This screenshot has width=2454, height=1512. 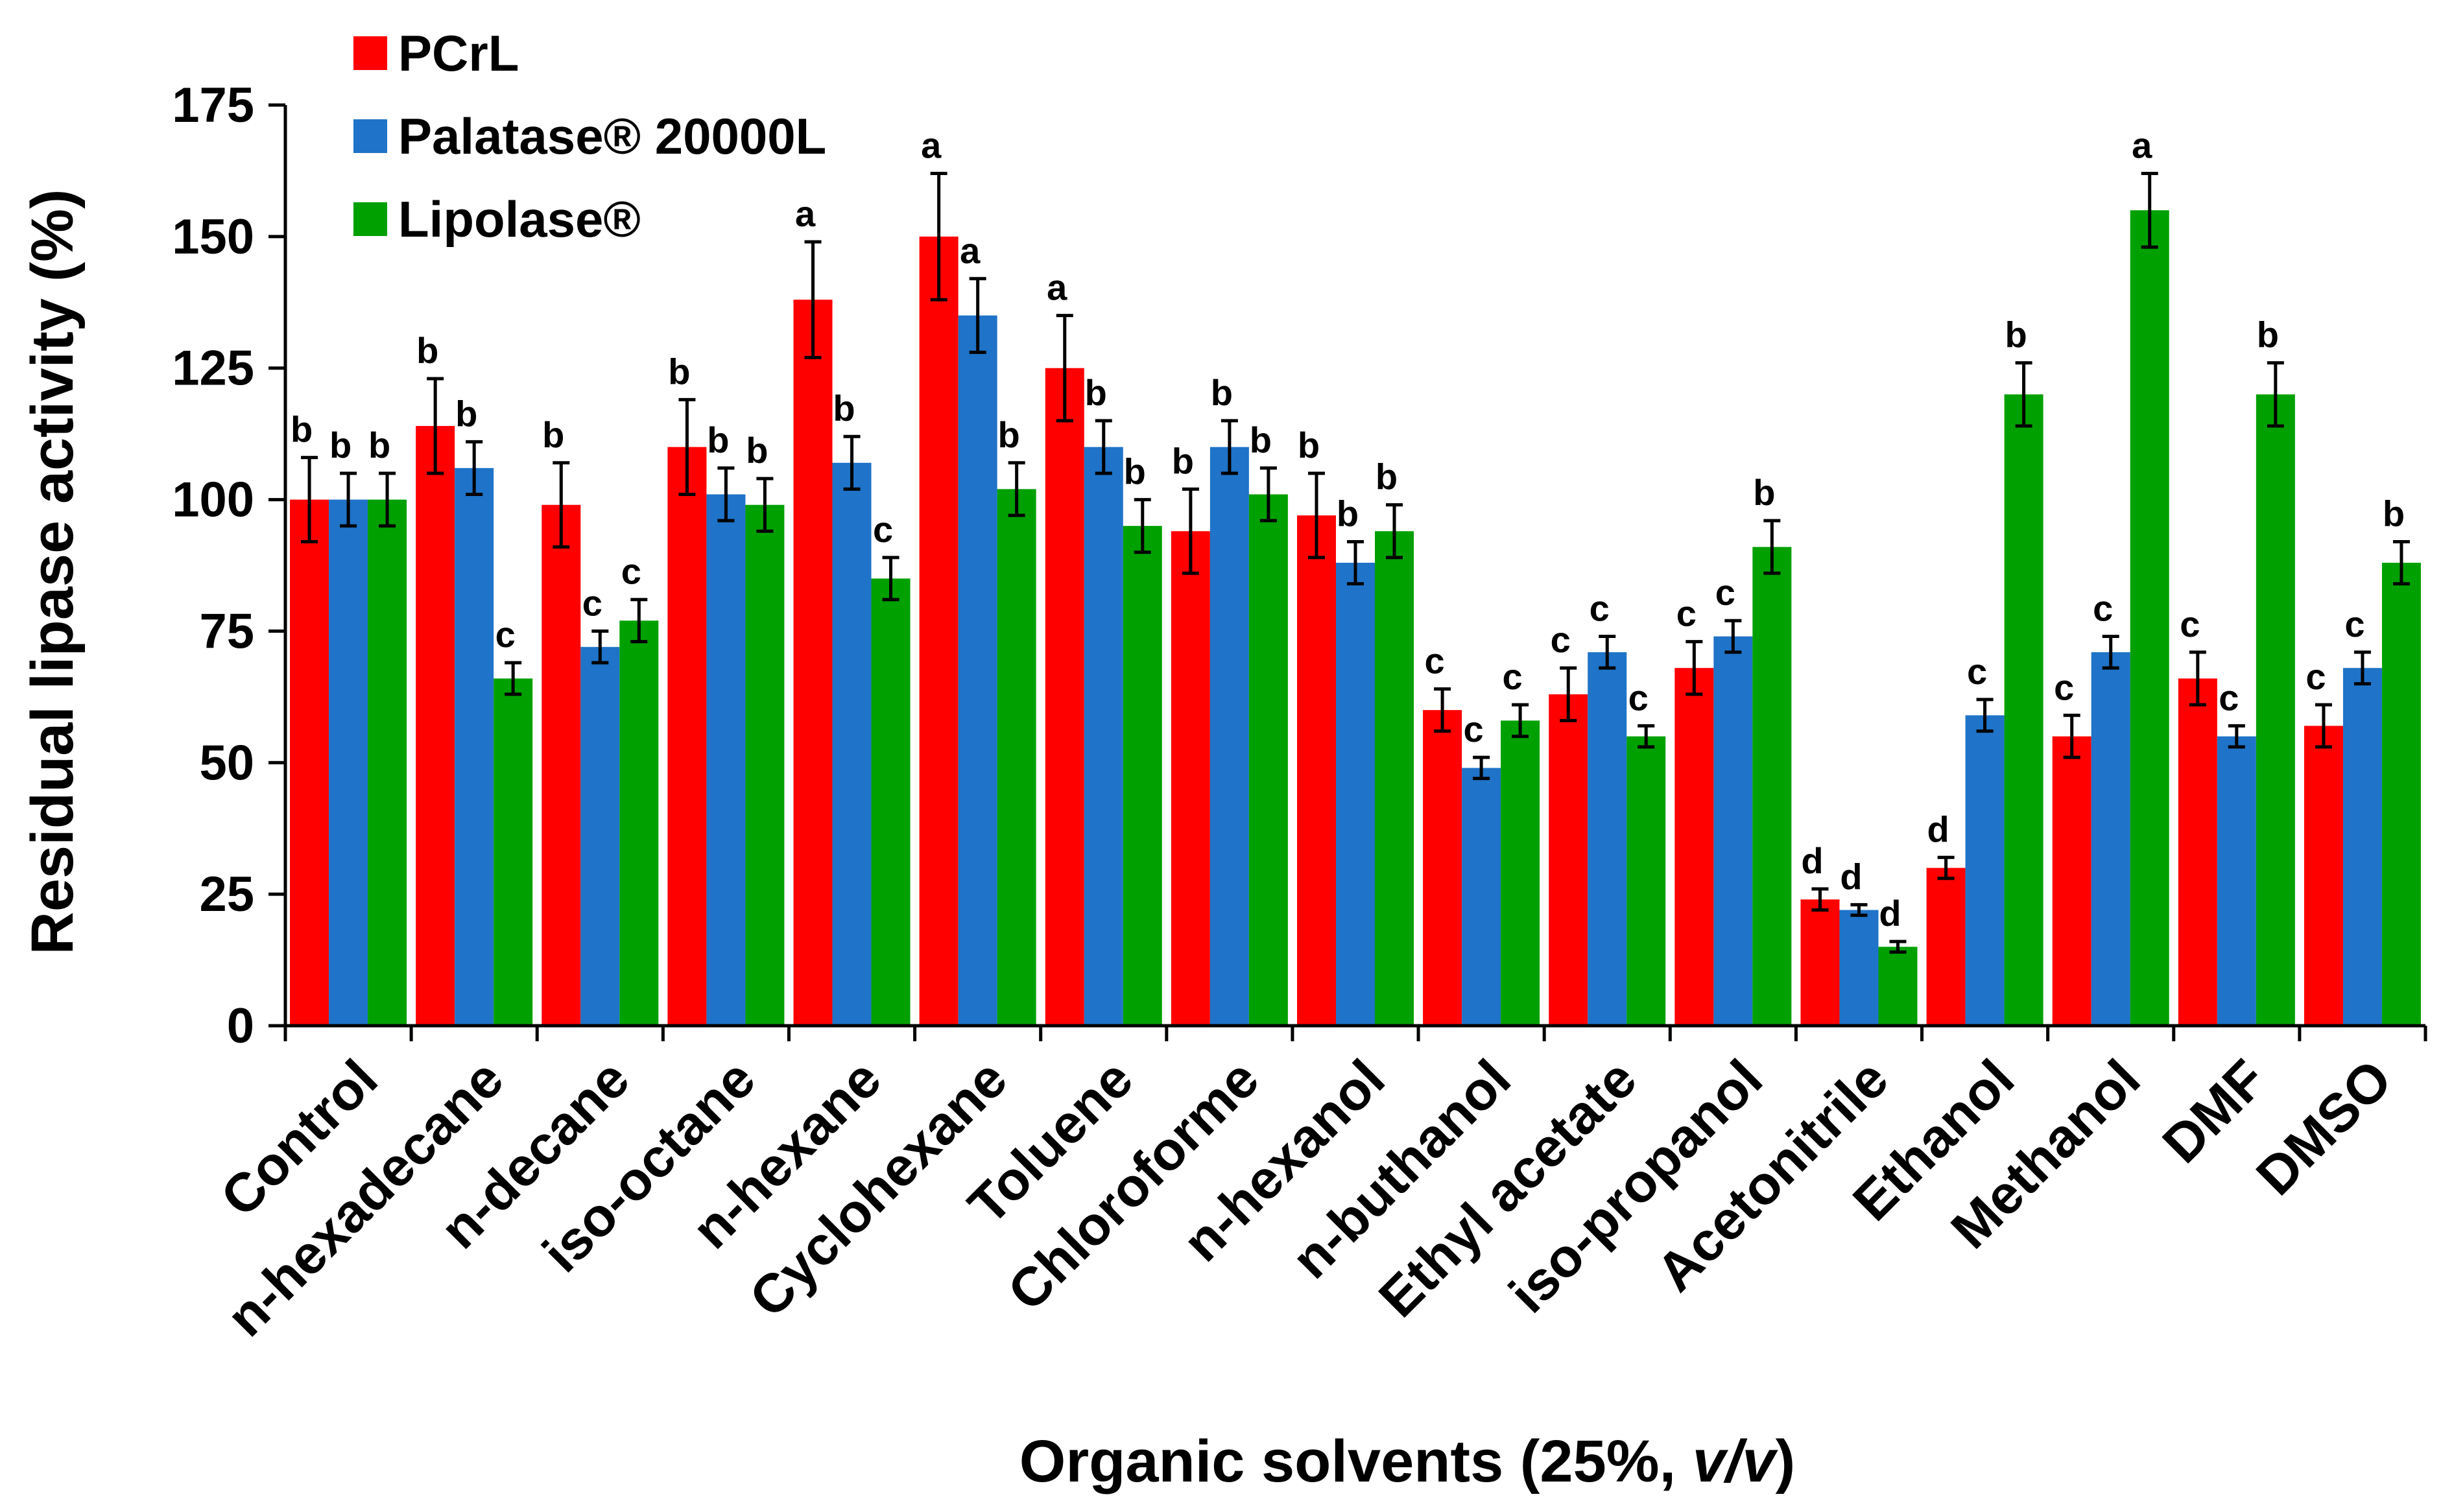 I want to click on bar-lipolase-chloroforme, so click(x=1268, y=760).